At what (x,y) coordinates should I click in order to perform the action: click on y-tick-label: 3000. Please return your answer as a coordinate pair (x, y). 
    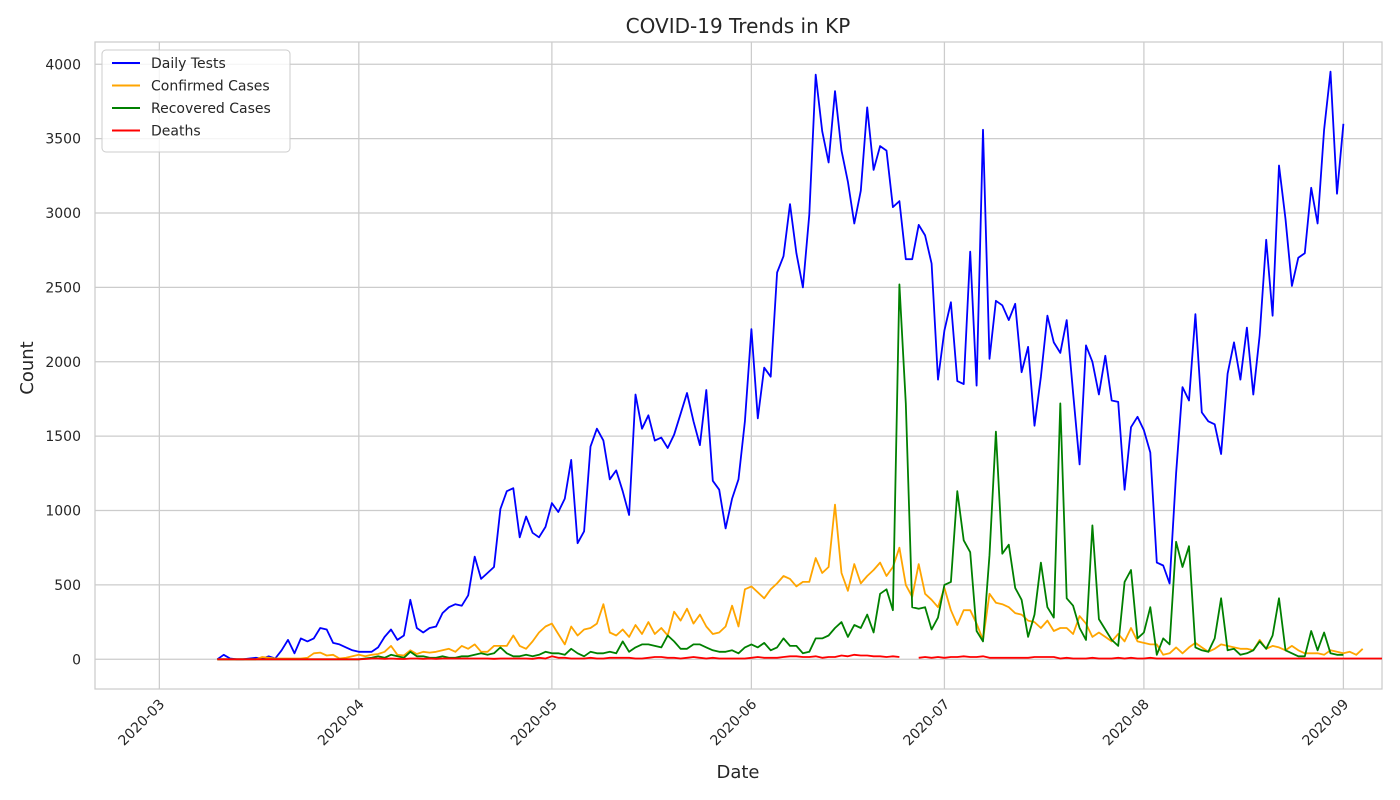
    Looking at the image, I should click on (63, 214).